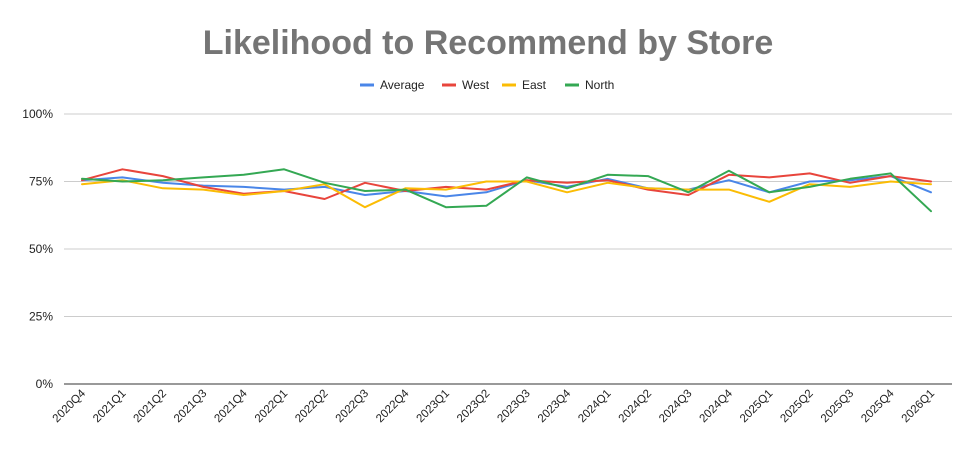 Image resolution: width=975 pixels, height=449 pixels. What do you see at coordinates (311, 406) in the screenshot?
I see `x-tick-label: 2022Q2` at bounding box center [311, 406].